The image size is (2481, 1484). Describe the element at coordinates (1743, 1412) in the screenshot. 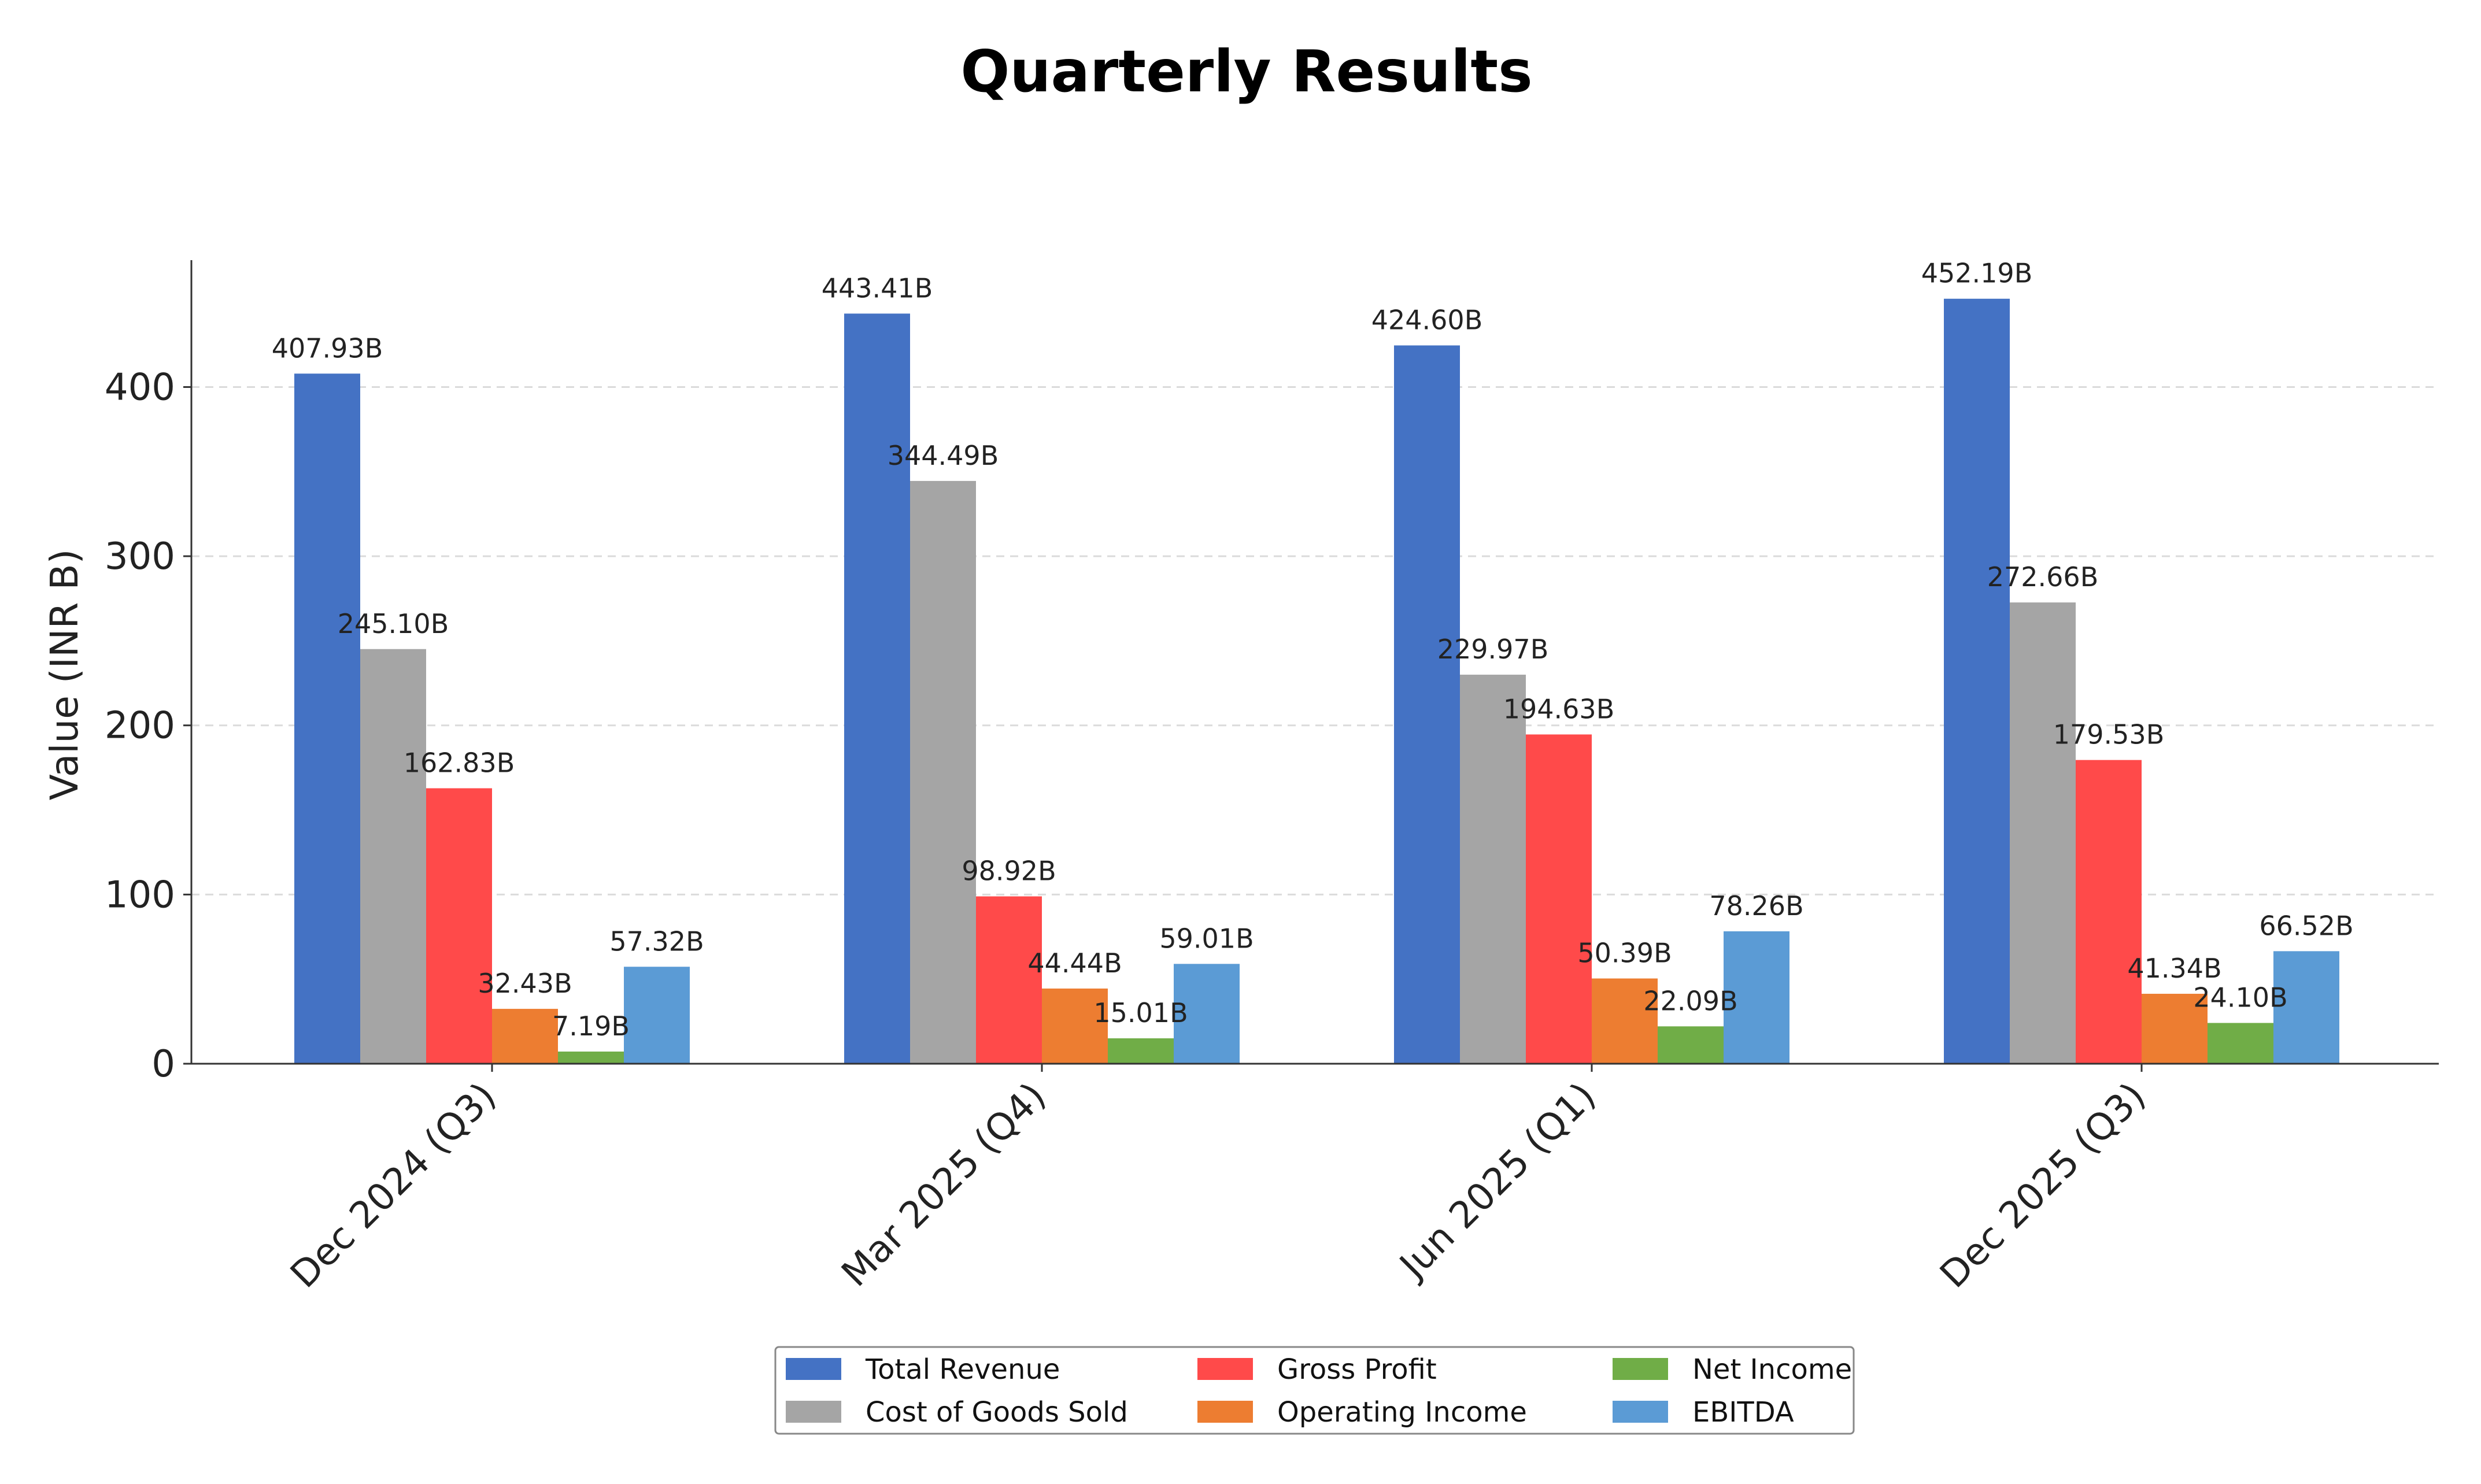

I see `legend-label: EBITDA` at that location.